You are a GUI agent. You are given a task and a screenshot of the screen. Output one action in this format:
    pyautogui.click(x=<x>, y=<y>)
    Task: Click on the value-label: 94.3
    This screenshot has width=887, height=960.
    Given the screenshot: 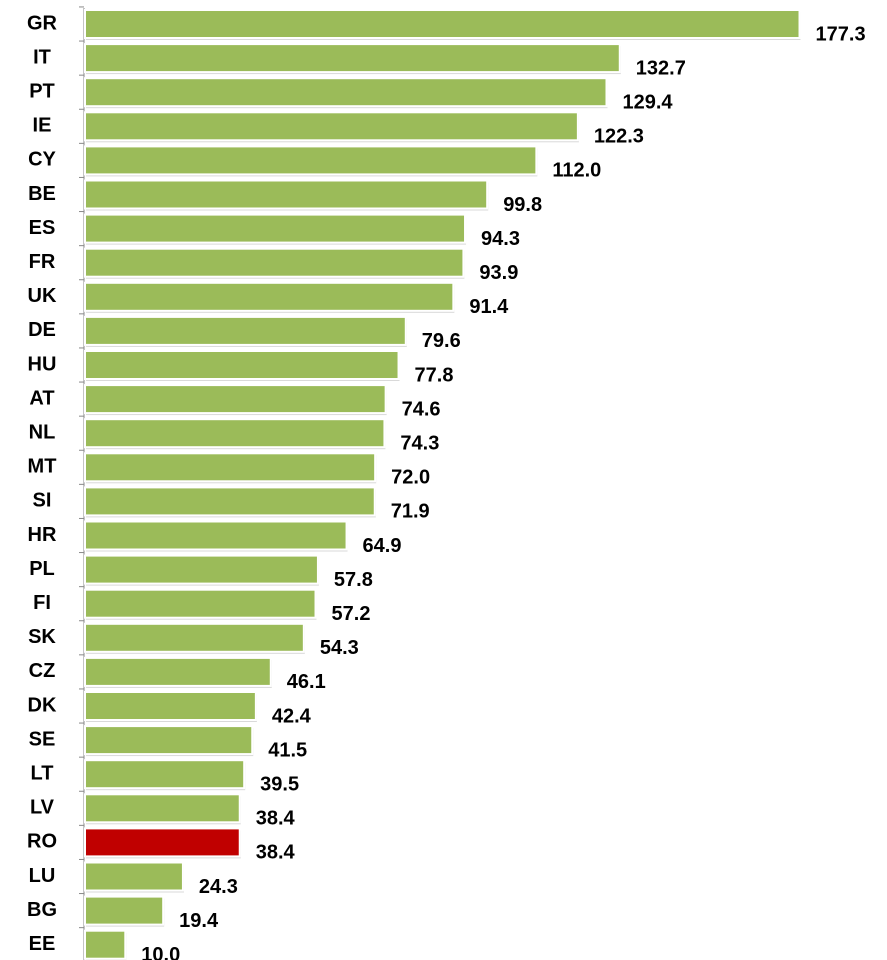 What is the action you would take?
    pyautogui.click(x=500, y=239)
    